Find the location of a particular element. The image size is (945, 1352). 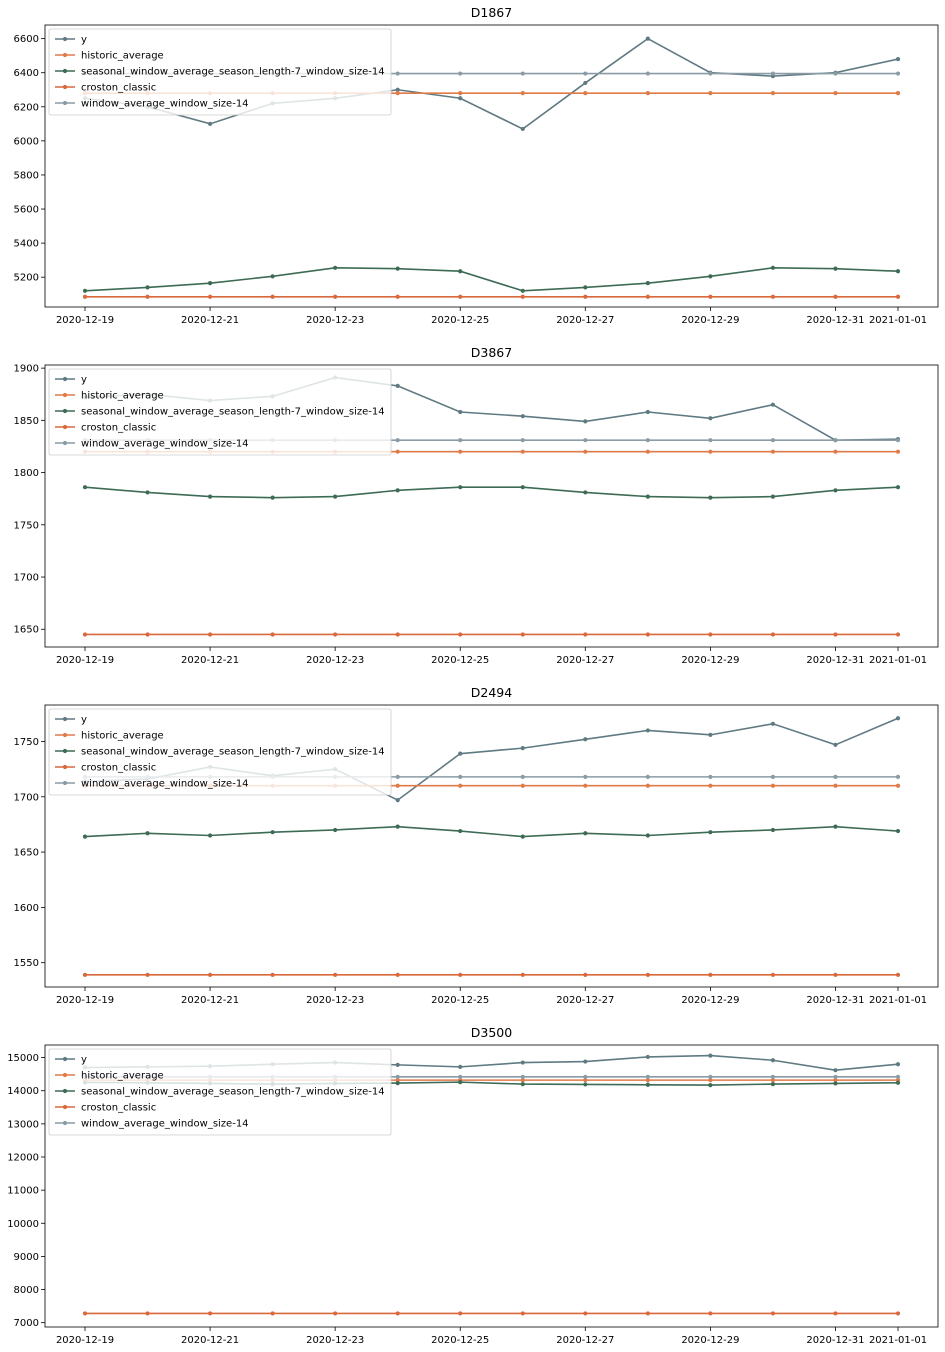

x-tick-label: 2021-01-01 is located at coordinates (898, 660).